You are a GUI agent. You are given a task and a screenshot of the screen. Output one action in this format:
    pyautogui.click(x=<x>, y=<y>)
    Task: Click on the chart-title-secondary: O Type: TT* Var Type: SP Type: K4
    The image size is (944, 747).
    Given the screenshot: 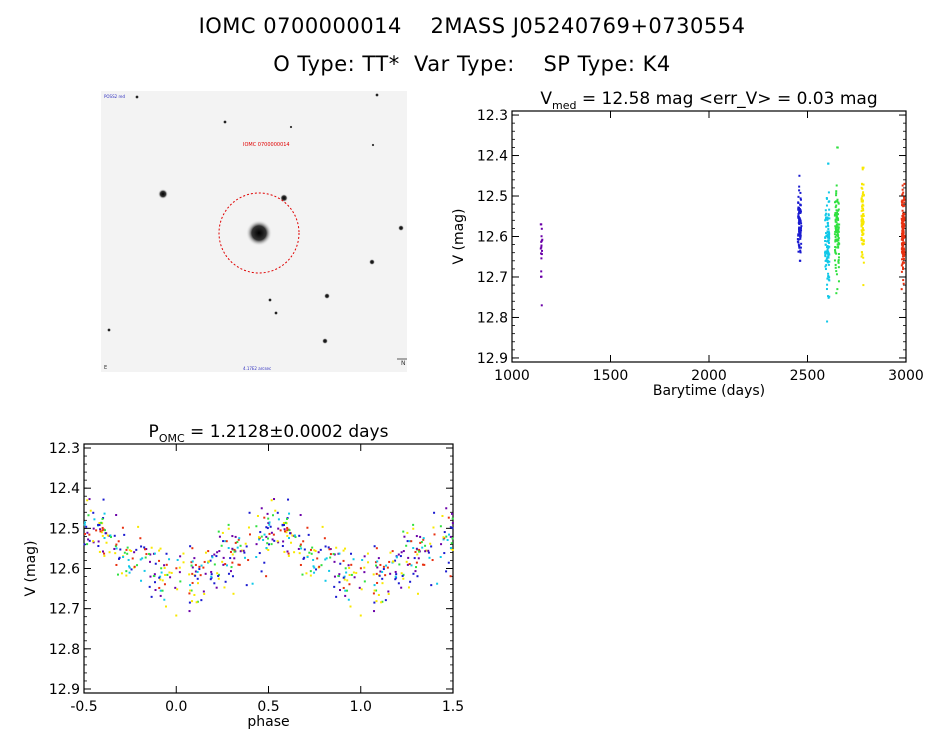 What is the action you would take?
    pyautogui.click(x=472, y=64)
    